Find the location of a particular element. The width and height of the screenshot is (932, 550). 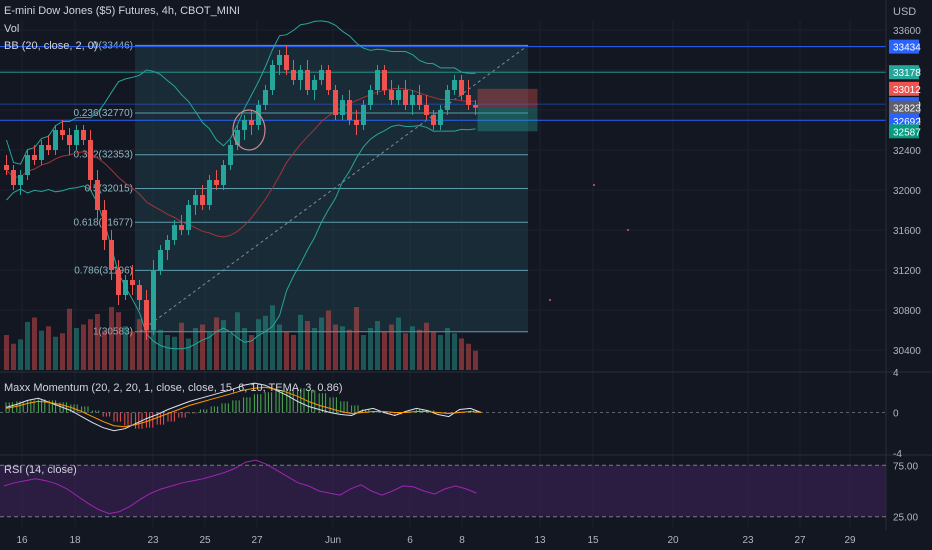

time-axis-label: 25 is located at coordinates (205, 540).